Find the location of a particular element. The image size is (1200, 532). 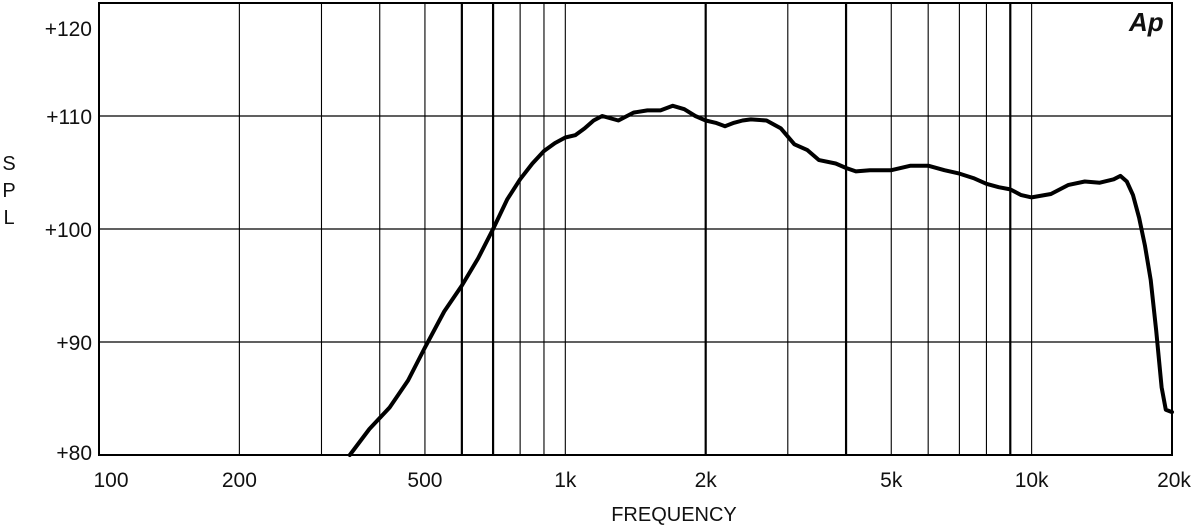

y-axis-title: SPL is located at coordinates (8, 191).